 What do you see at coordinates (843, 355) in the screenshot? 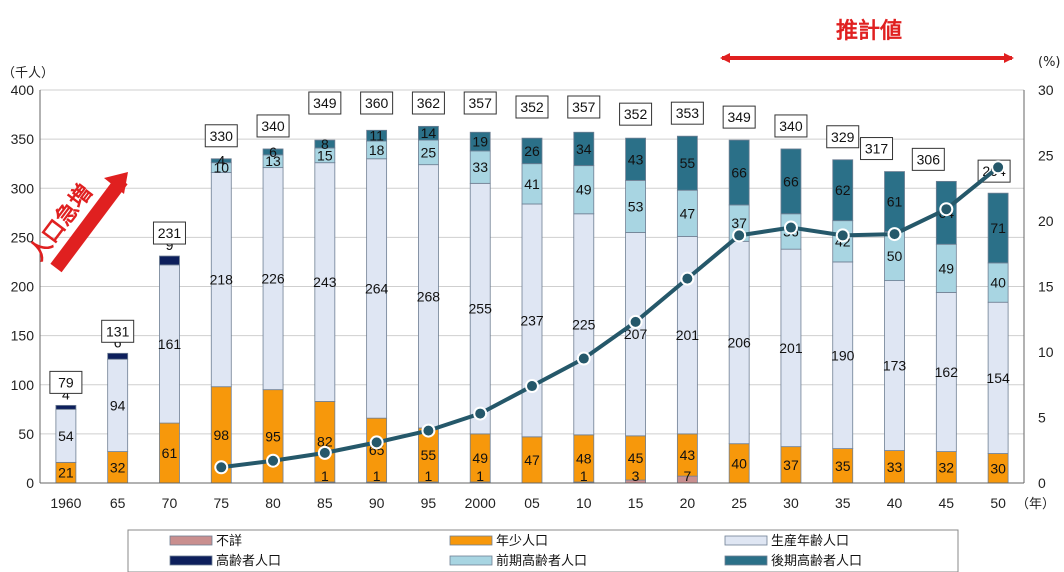
I see `bar-value-label: 190` at bounding box center [843, 355].